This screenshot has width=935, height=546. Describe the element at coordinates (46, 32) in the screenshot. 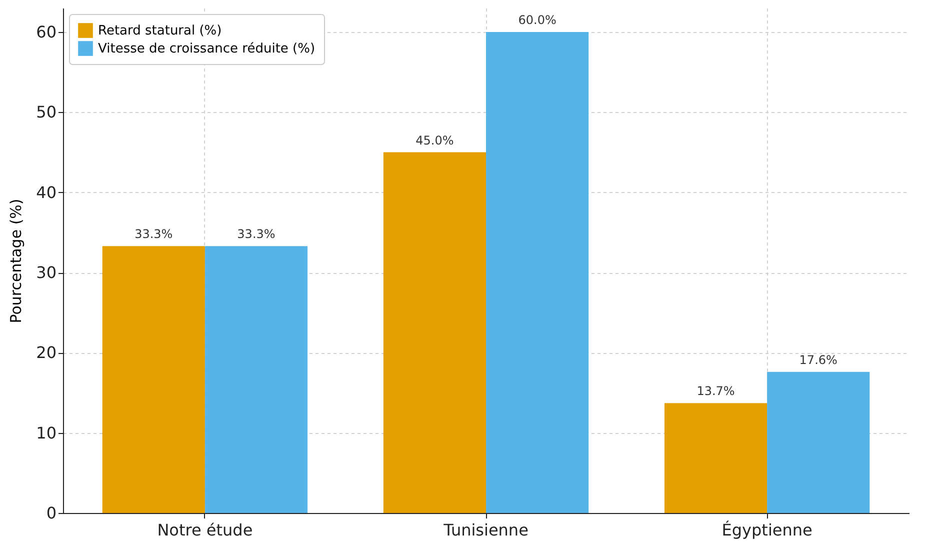

I see `y-tick-label: 60` at that location.